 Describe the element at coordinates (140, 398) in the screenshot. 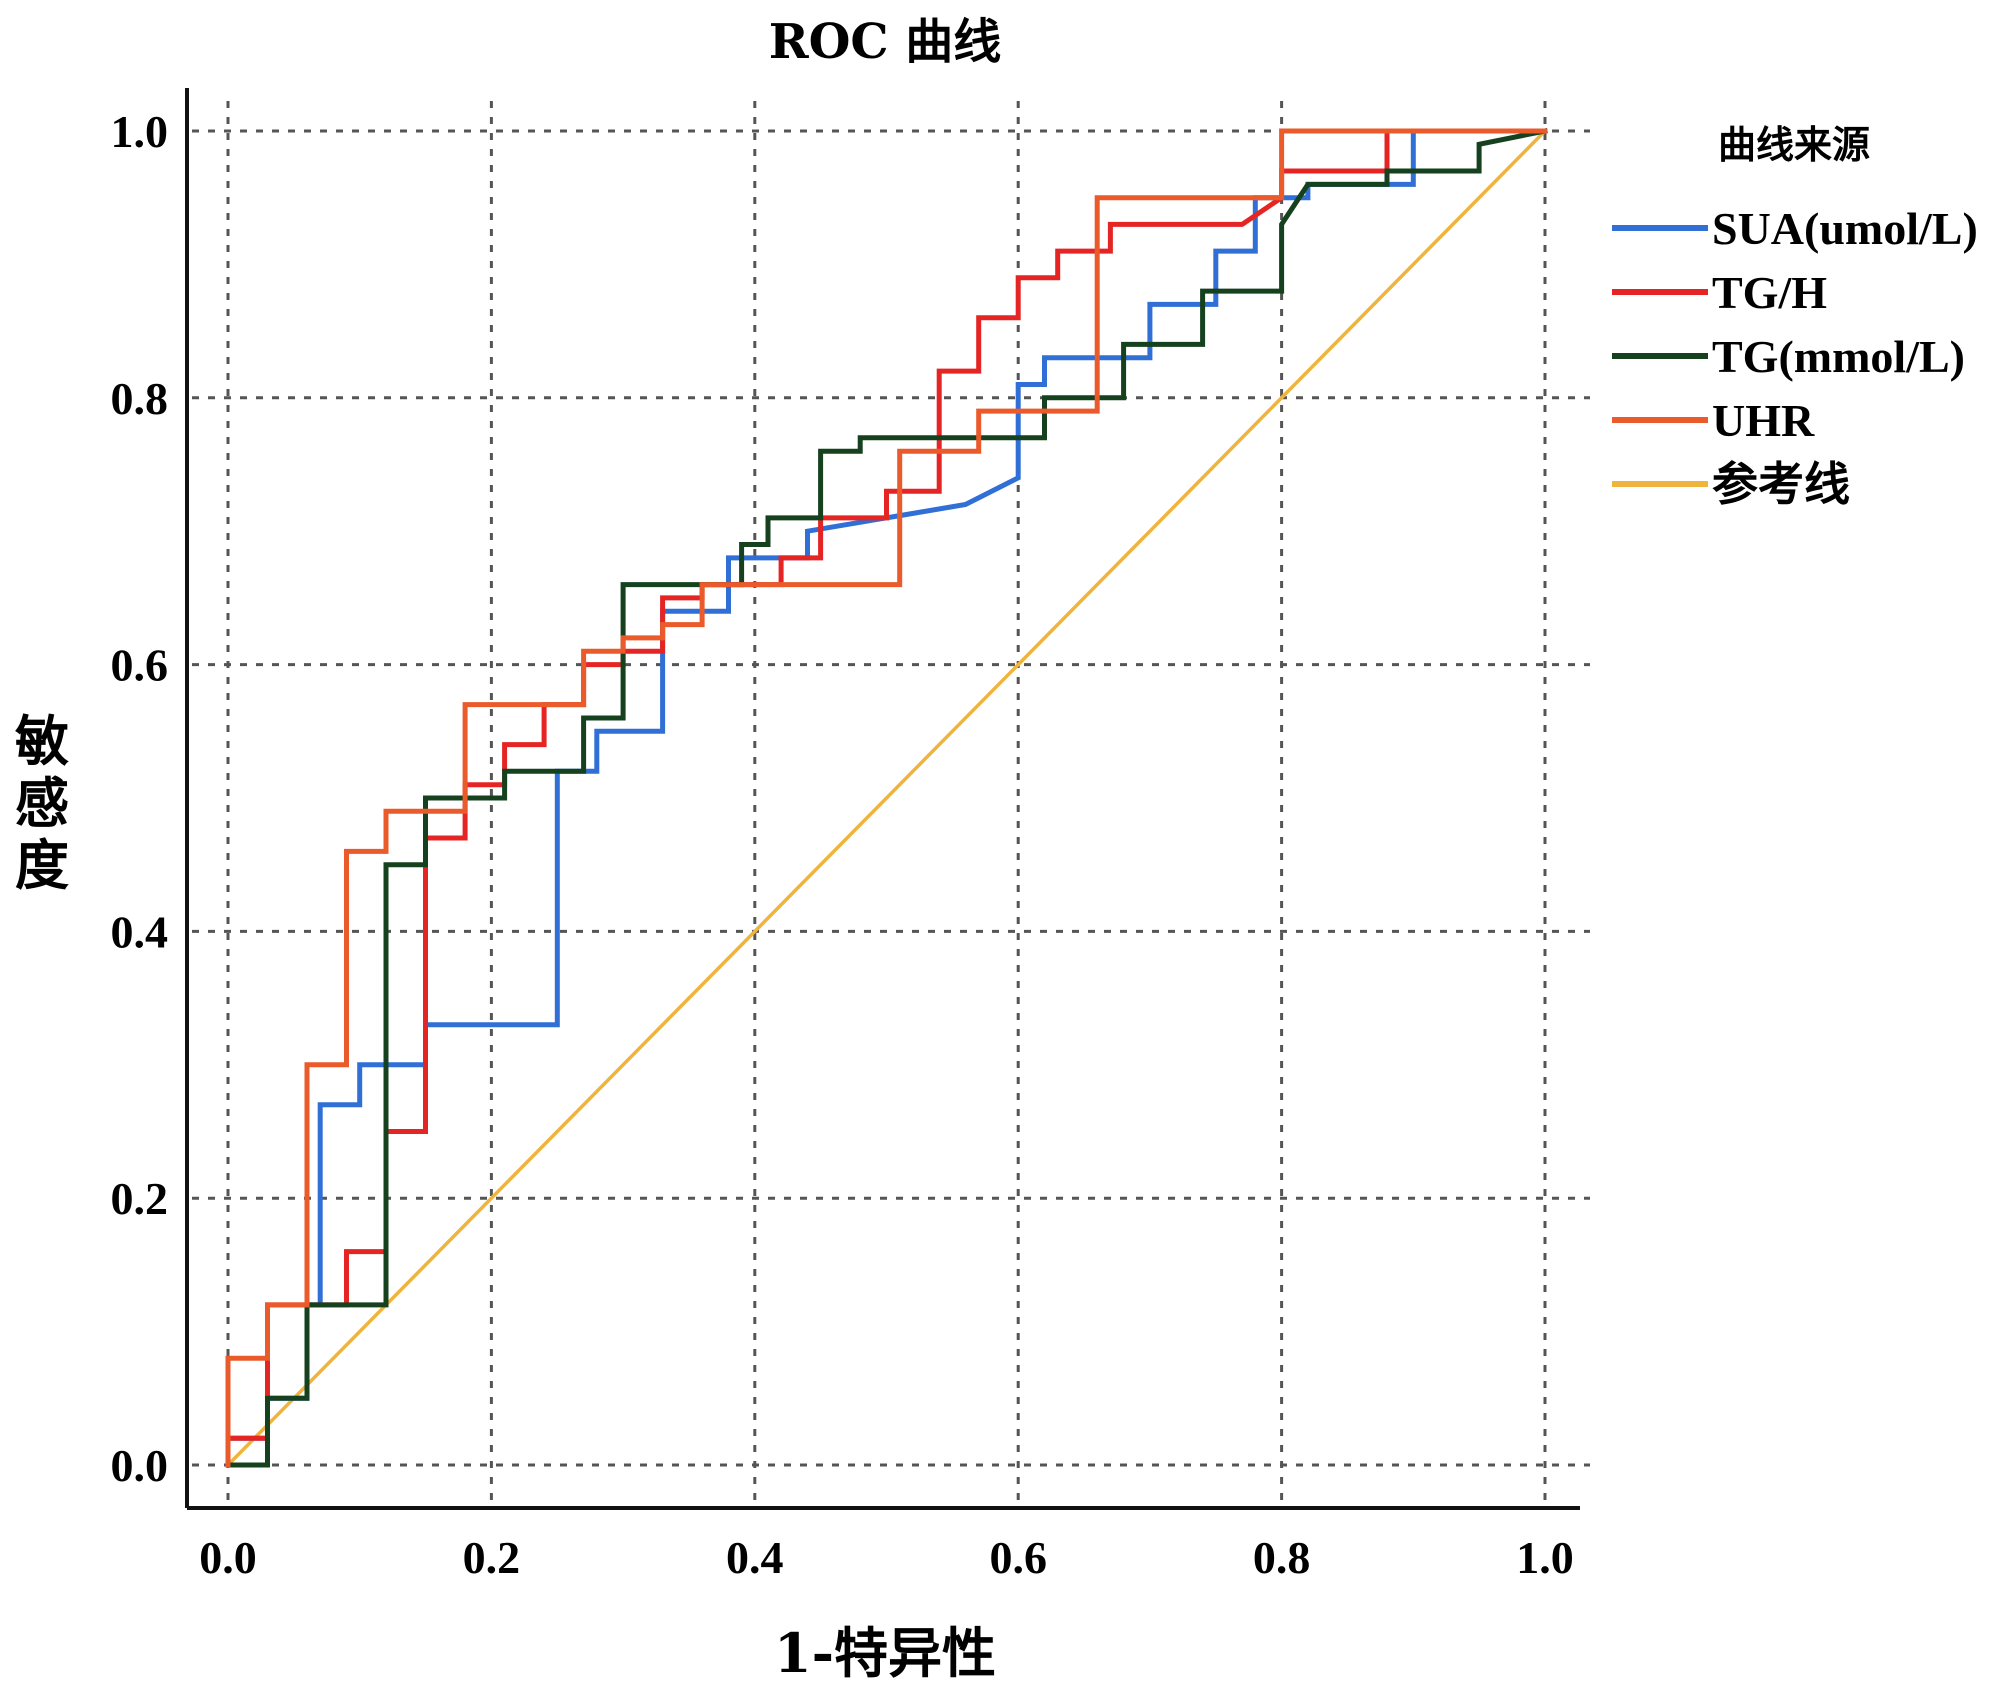

I see `y-tick-label: 0.8` at that location.